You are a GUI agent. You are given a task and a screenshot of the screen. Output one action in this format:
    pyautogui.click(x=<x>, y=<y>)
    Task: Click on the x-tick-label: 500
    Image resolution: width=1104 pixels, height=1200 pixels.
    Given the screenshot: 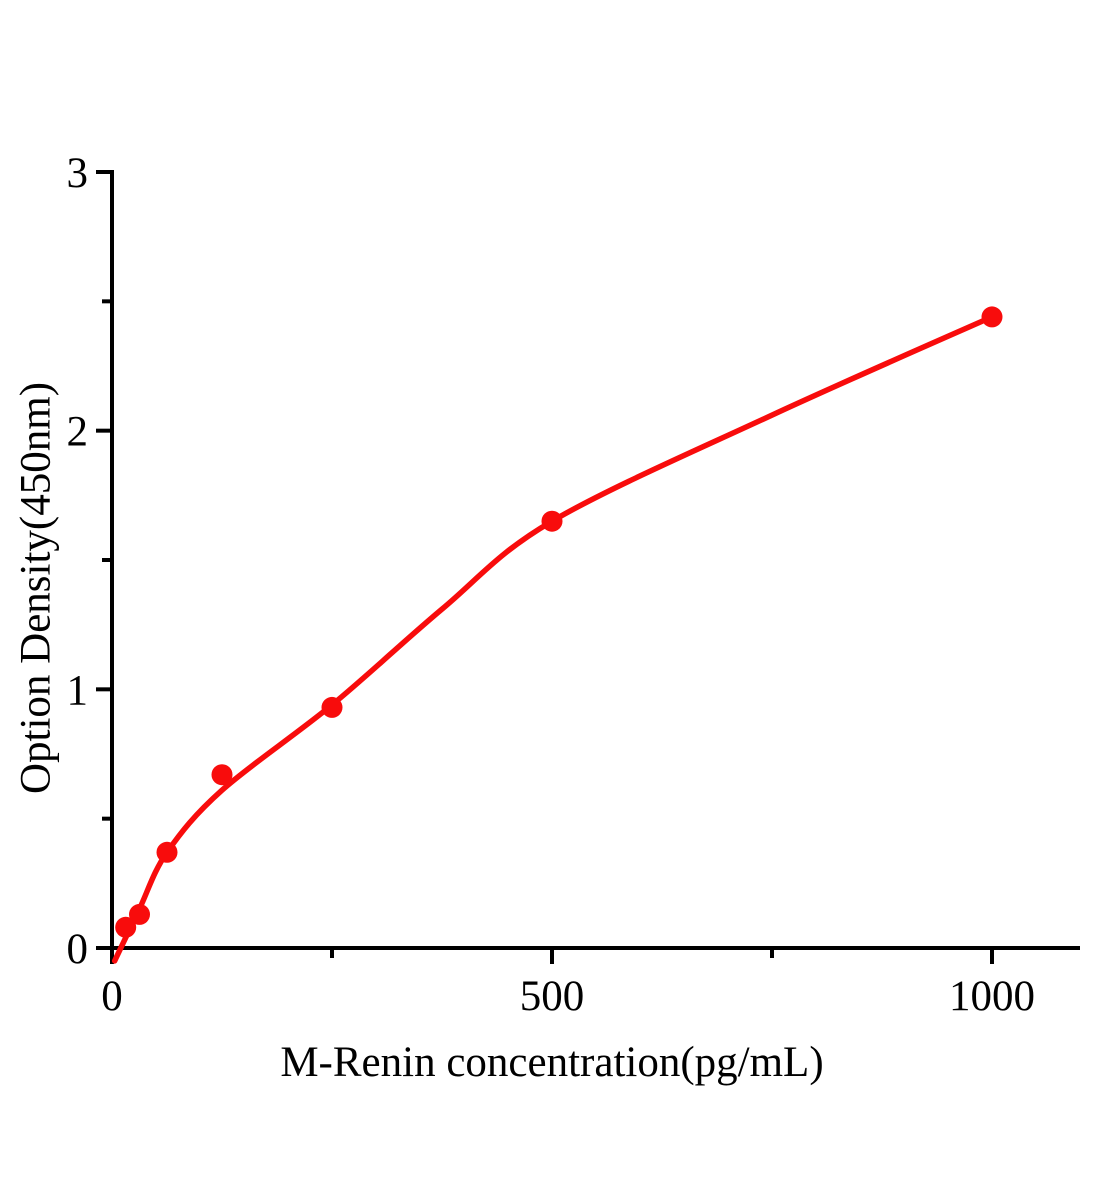 What is the action you would take?
    pyautogui.click(x=552, y=996)
    